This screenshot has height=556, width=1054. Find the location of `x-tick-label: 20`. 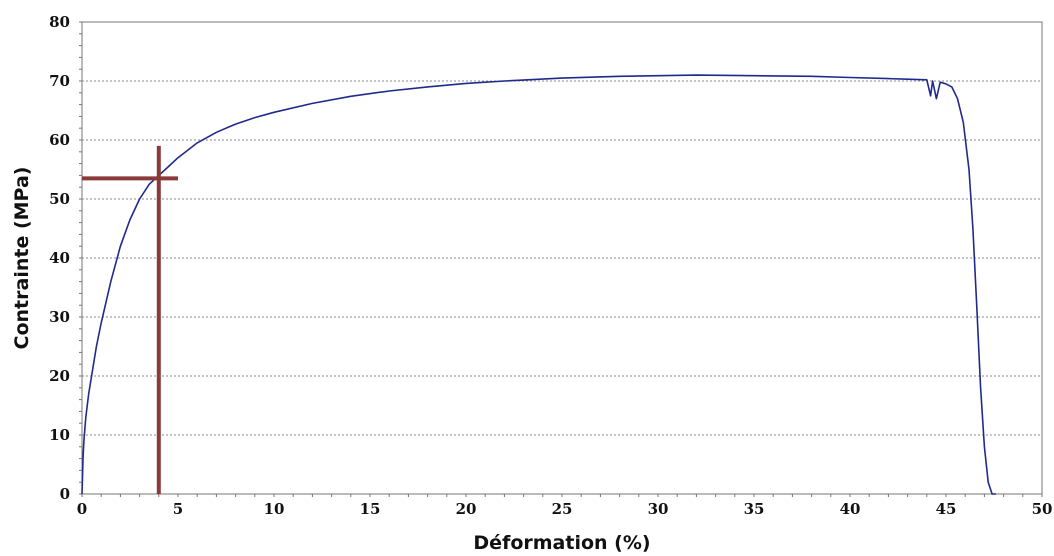

x-tick-label: 20 is located at coordinates (466, 509).